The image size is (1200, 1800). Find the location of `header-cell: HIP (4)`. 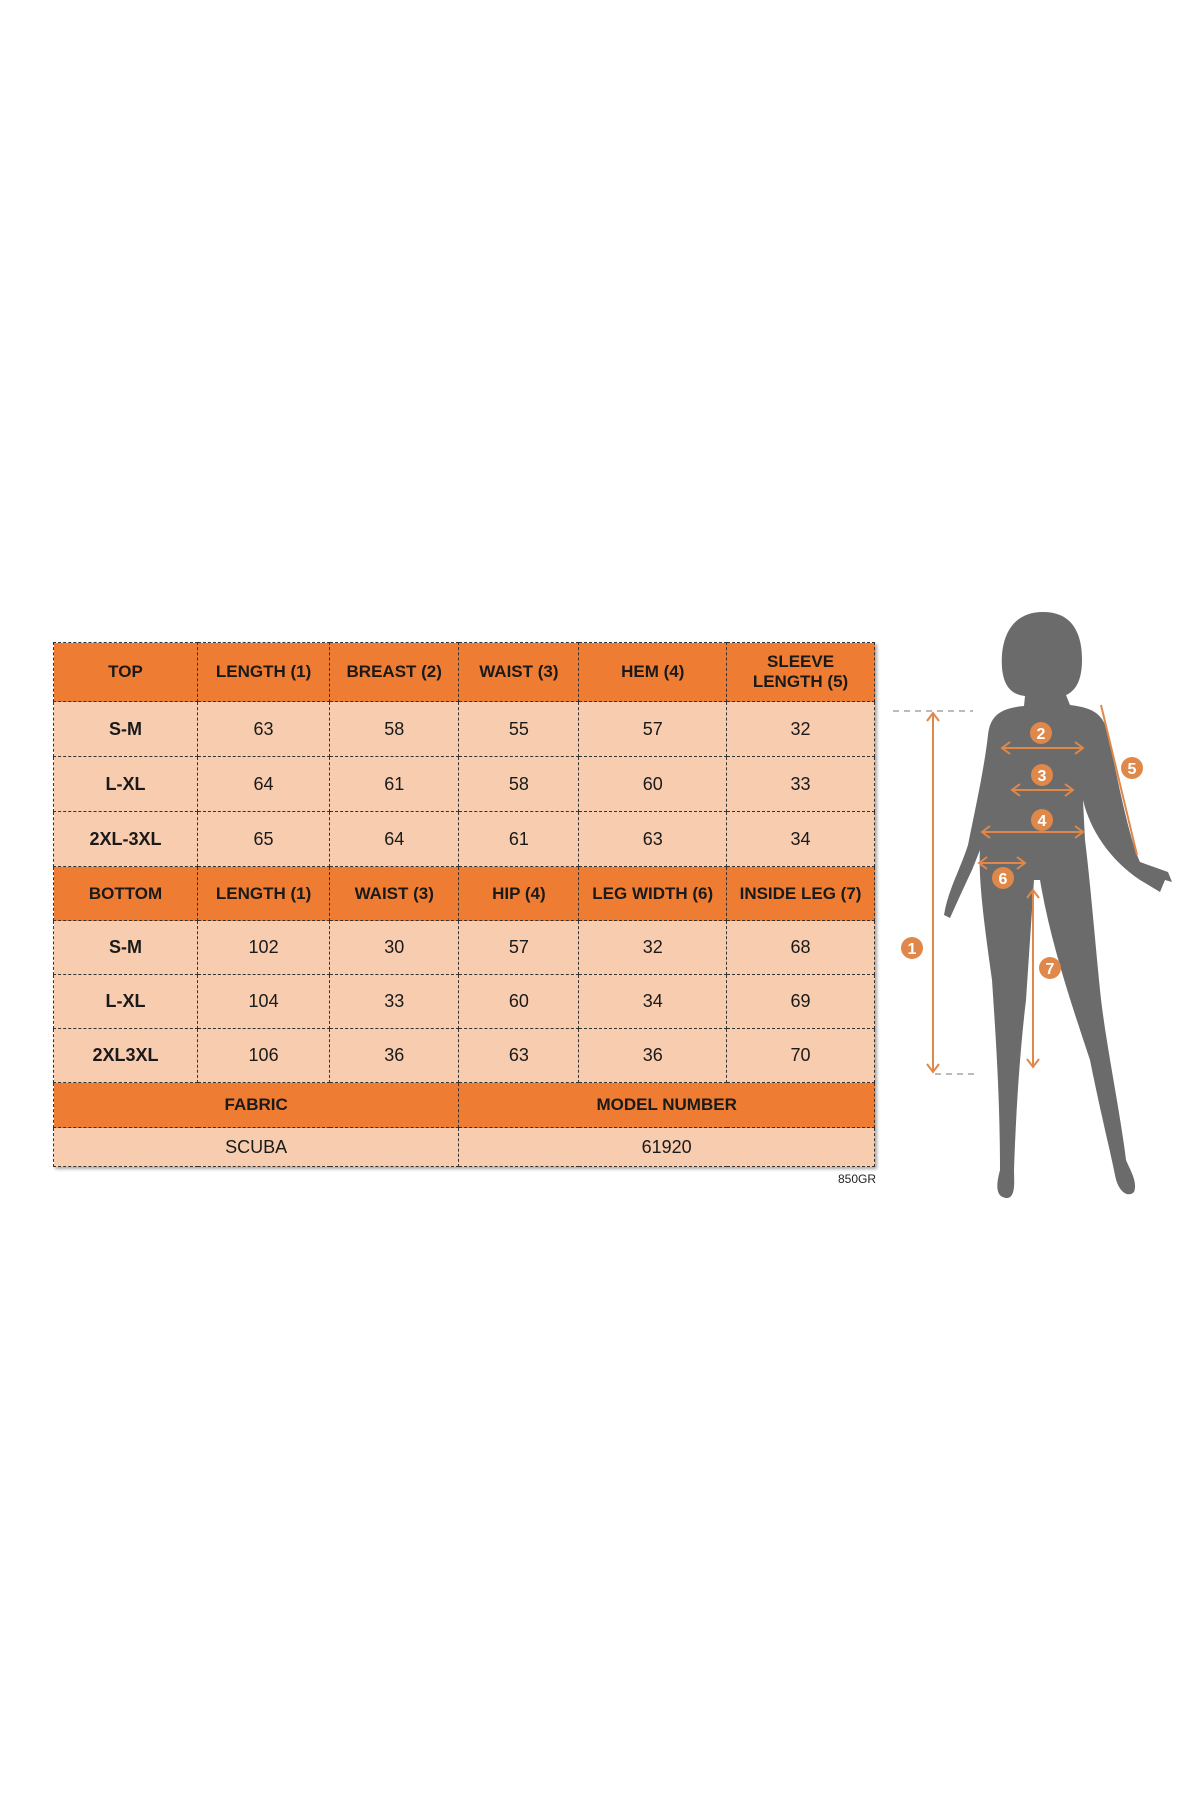

header-cell: HIP (4) is located at coordinates (519, 893).